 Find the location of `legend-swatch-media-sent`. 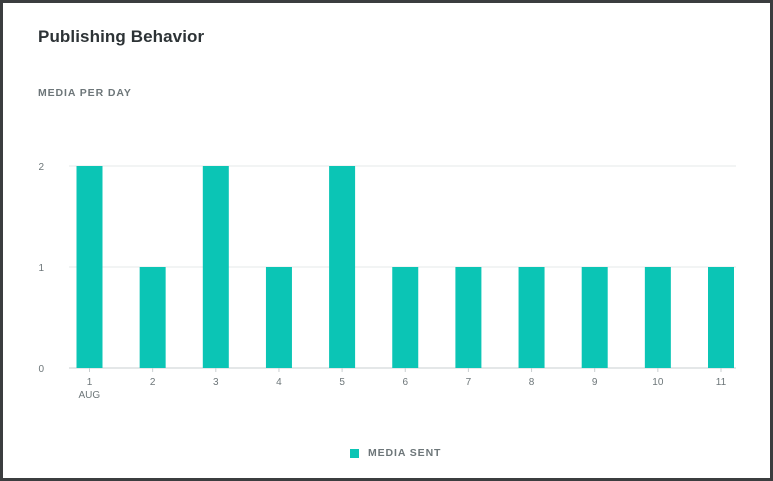

legend-swatch-media-sent is located at coordinates (354, 453).